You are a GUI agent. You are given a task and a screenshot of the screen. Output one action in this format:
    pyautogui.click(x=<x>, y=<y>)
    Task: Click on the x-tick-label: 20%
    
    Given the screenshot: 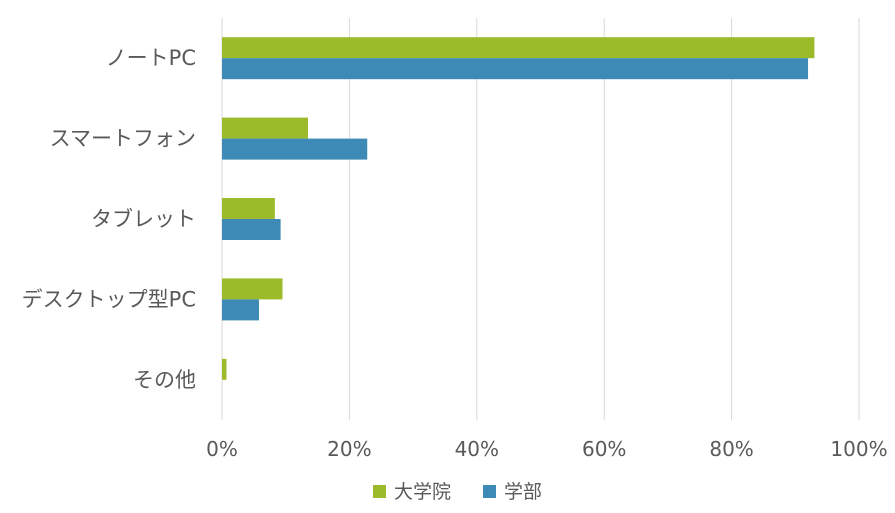 What is the action you would take?
    pyautogui.click(x=349, y=449)
    